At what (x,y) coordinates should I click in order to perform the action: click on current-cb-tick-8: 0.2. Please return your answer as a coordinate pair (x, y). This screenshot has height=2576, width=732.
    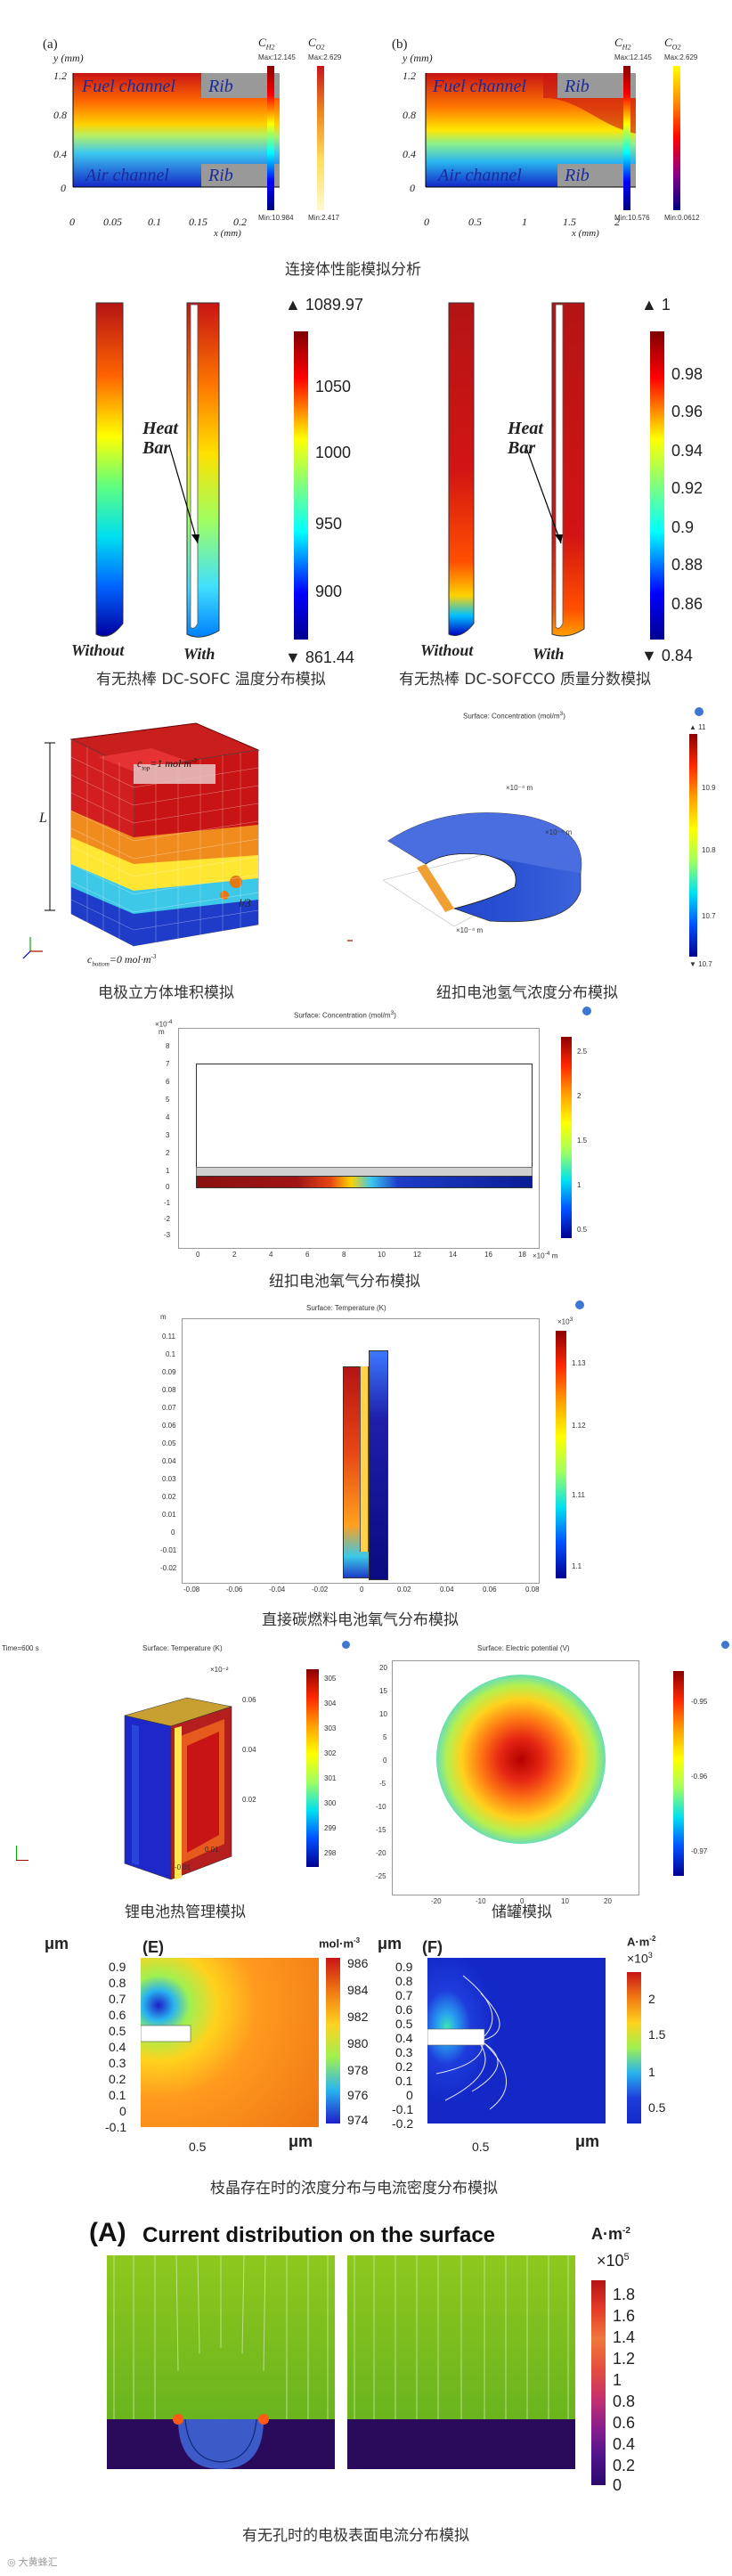
    Looking at the image, I should click on (625, 2465).